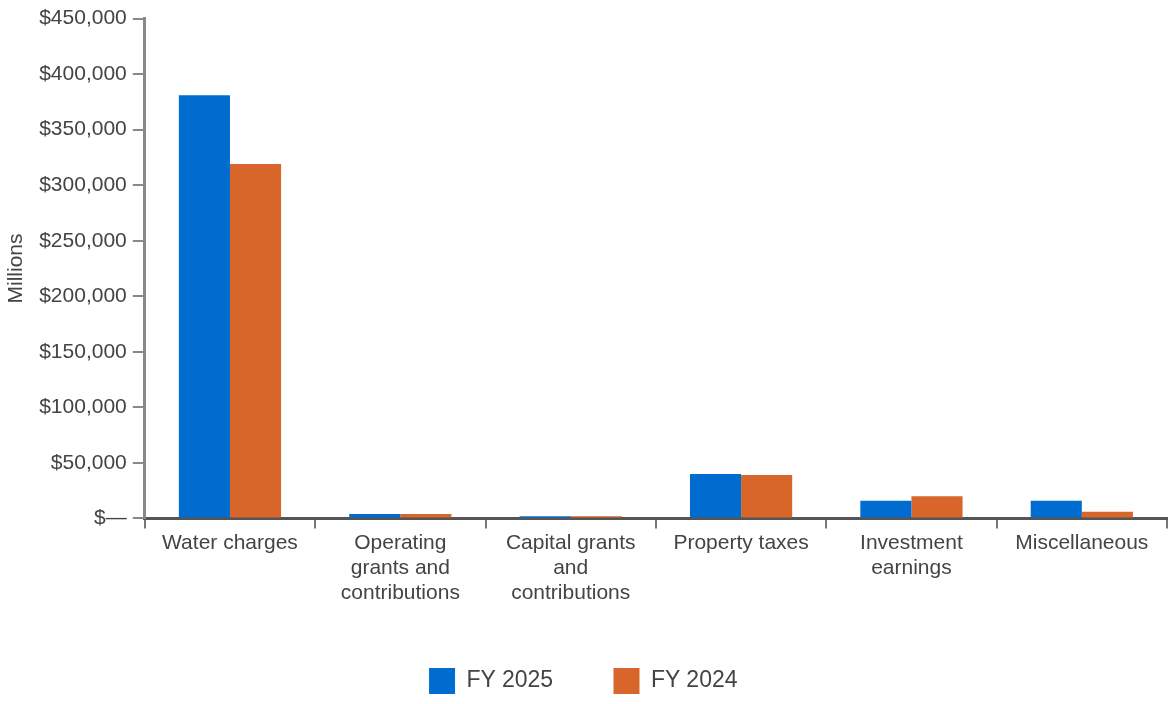 The width and height of the screenshot is (1169, 704). Describe the element at coordinates (88, 461) in the screenshot. I see `y-tick-label: $50,000` at that location.